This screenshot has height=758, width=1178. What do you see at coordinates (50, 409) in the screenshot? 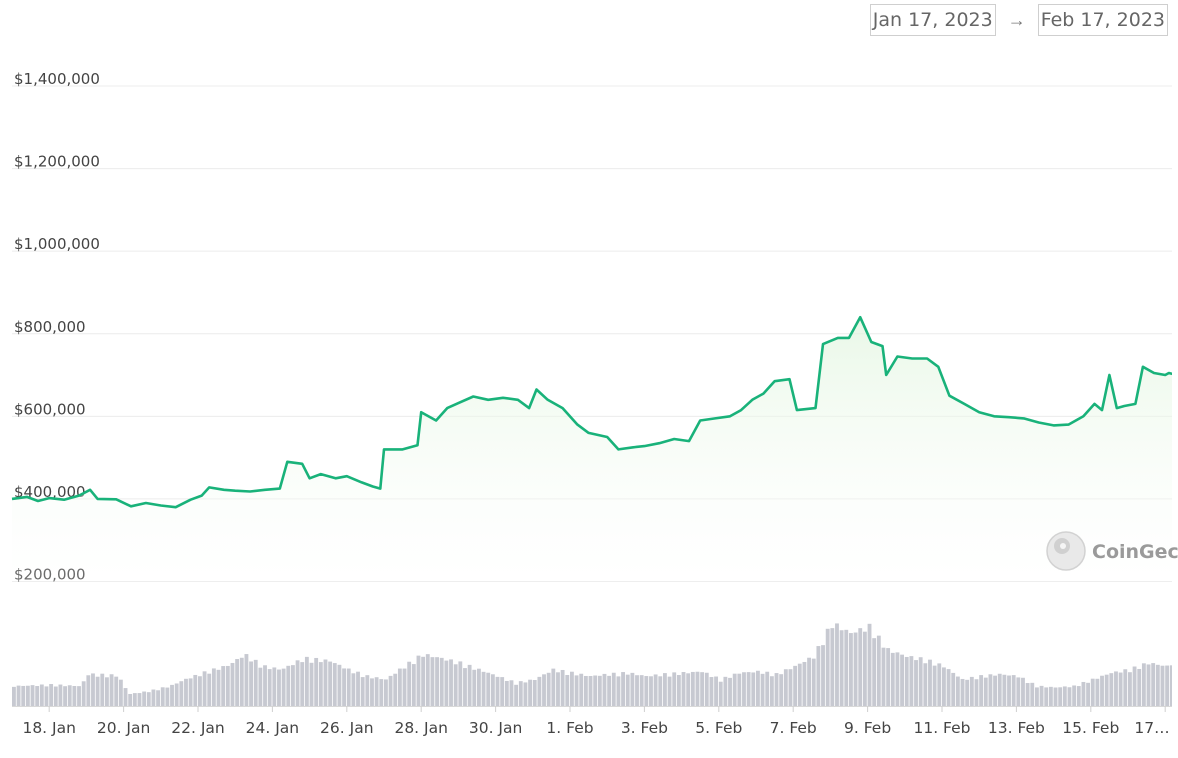
I see `y-tick-label: $600,000` at bounding box center [50, 409].